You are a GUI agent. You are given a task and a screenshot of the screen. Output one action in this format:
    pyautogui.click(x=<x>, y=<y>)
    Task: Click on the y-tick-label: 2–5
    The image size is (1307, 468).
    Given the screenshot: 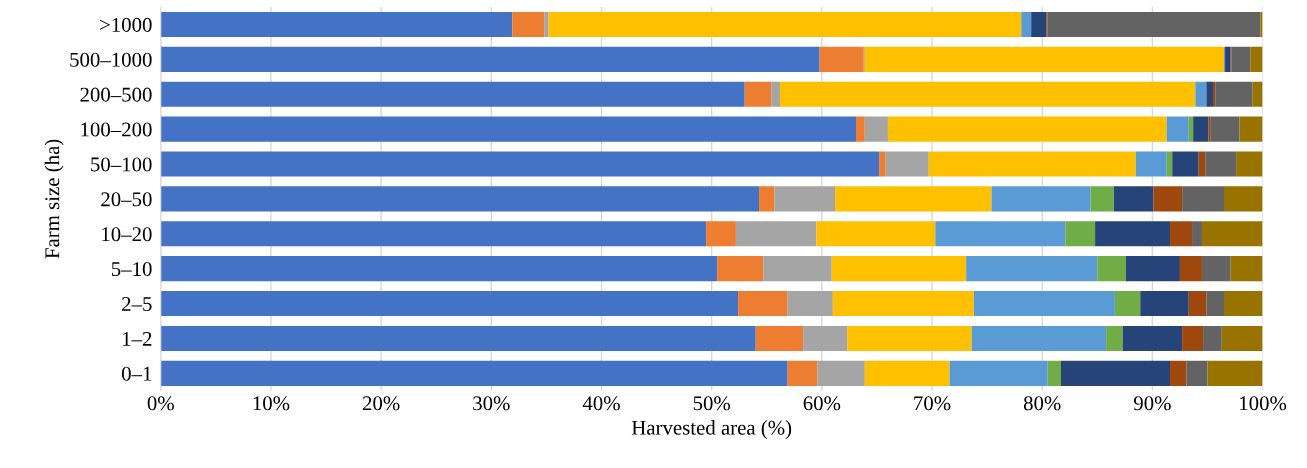 What is the action you would take?
    pyautogui.click(x=137, y=303)
    